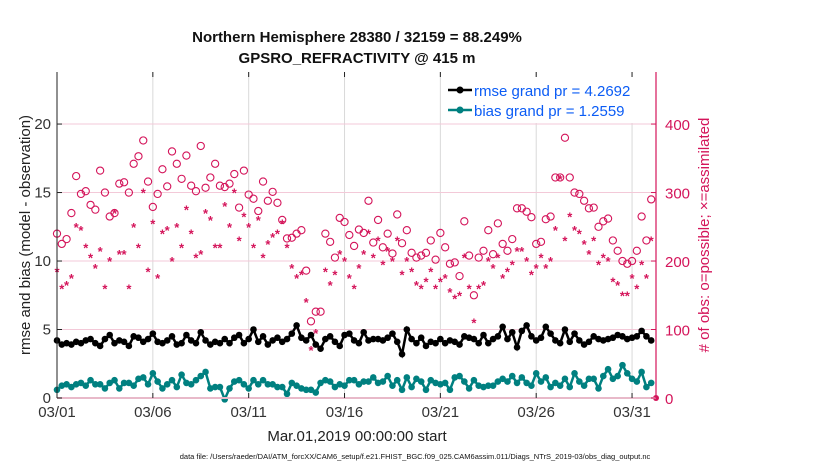 The height and width of the screenshot is (470, 830). I want to click on legend-rmse-marker, so click(460, 90).